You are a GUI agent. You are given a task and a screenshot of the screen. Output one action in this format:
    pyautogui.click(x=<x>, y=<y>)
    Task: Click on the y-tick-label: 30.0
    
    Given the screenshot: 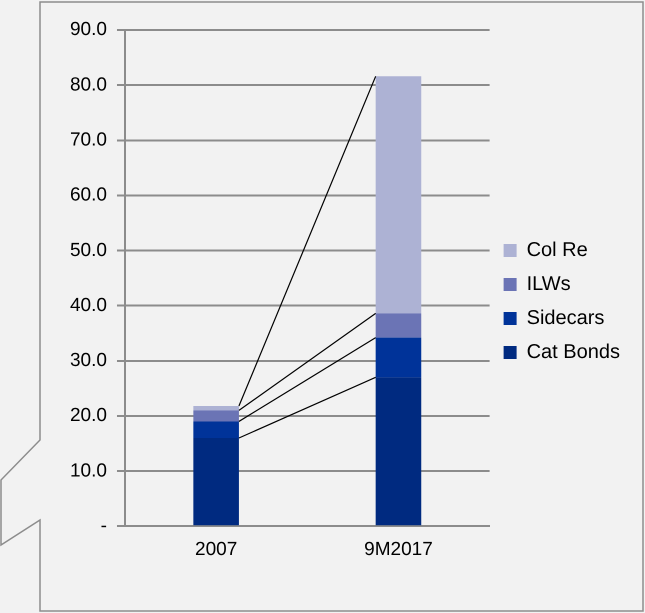 What is the action you would take?
    pyautogui.click(x=88, y=361)
    